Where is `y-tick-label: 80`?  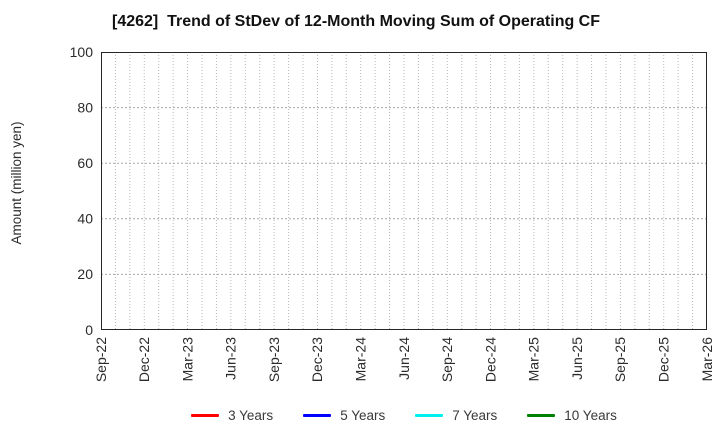
y-tick-label: 80 is located at coordinates (85, 107).